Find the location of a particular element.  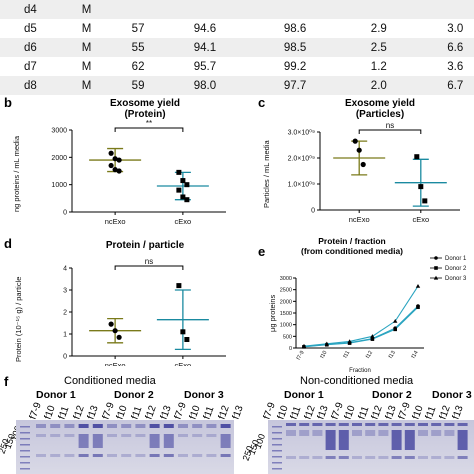

table-cell: d6 is located at coordinates (29, 47).